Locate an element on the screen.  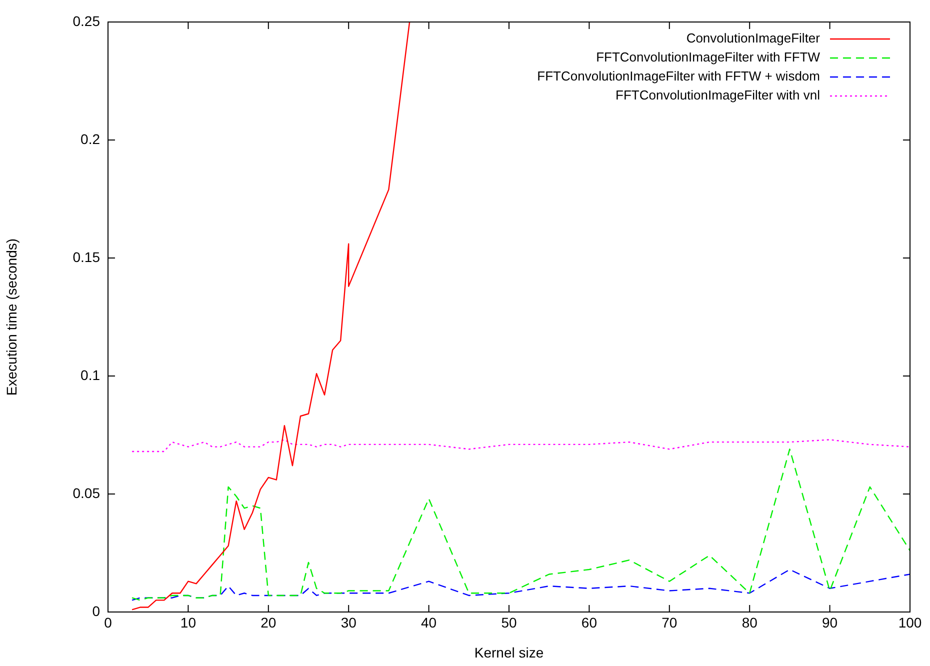
legend-label: FFTConvolutionImageFilter with FFTW is located at coordinates (708, 57).